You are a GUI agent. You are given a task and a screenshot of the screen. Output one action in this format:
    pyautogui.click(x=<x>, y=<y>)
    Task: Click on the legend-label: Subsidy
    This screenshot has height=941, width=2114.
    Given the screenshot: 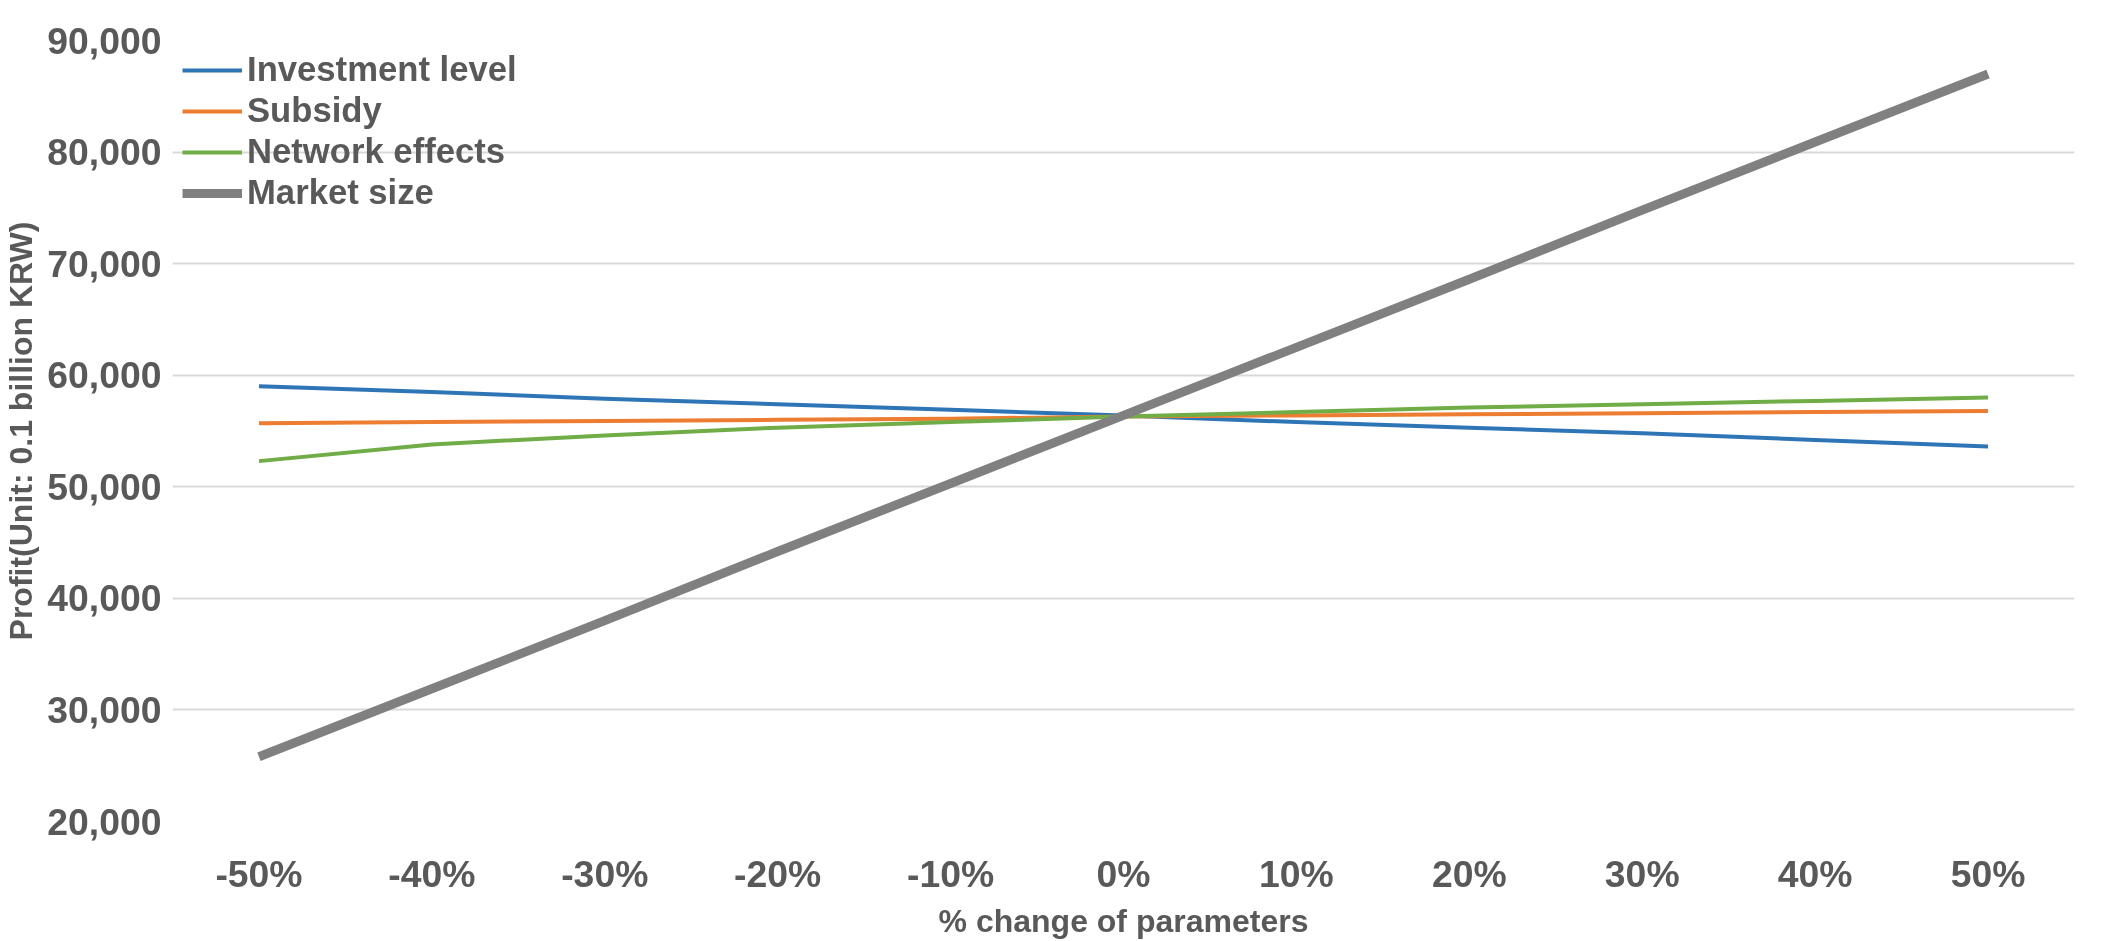 What is the action you would take?
    pyautogui.click(x=314, y=110)
    